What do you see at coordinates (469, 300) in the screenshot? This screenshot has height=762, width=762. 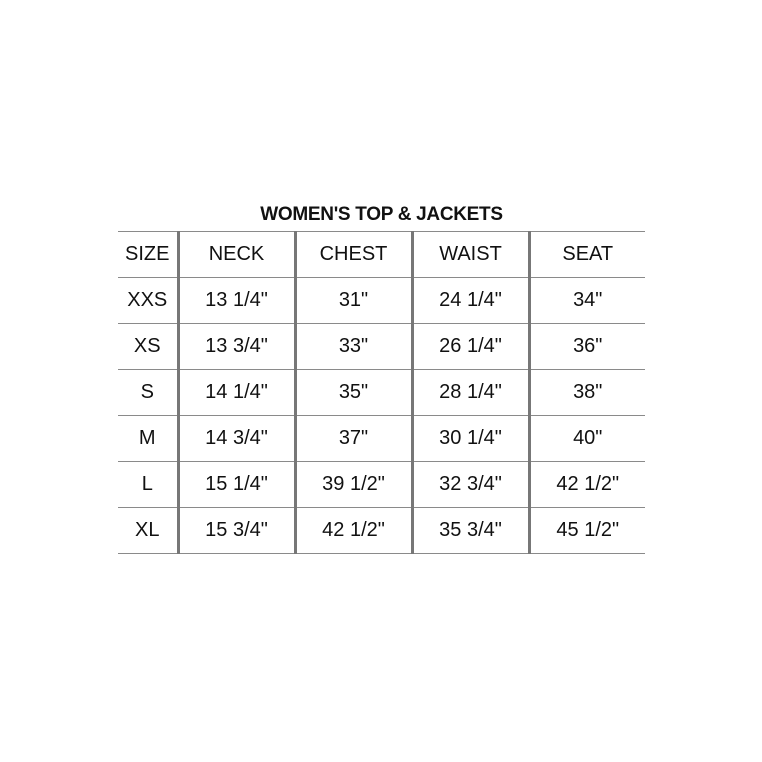 I see `table-cell: 24 1/4"` at bounding box center [469, 300].